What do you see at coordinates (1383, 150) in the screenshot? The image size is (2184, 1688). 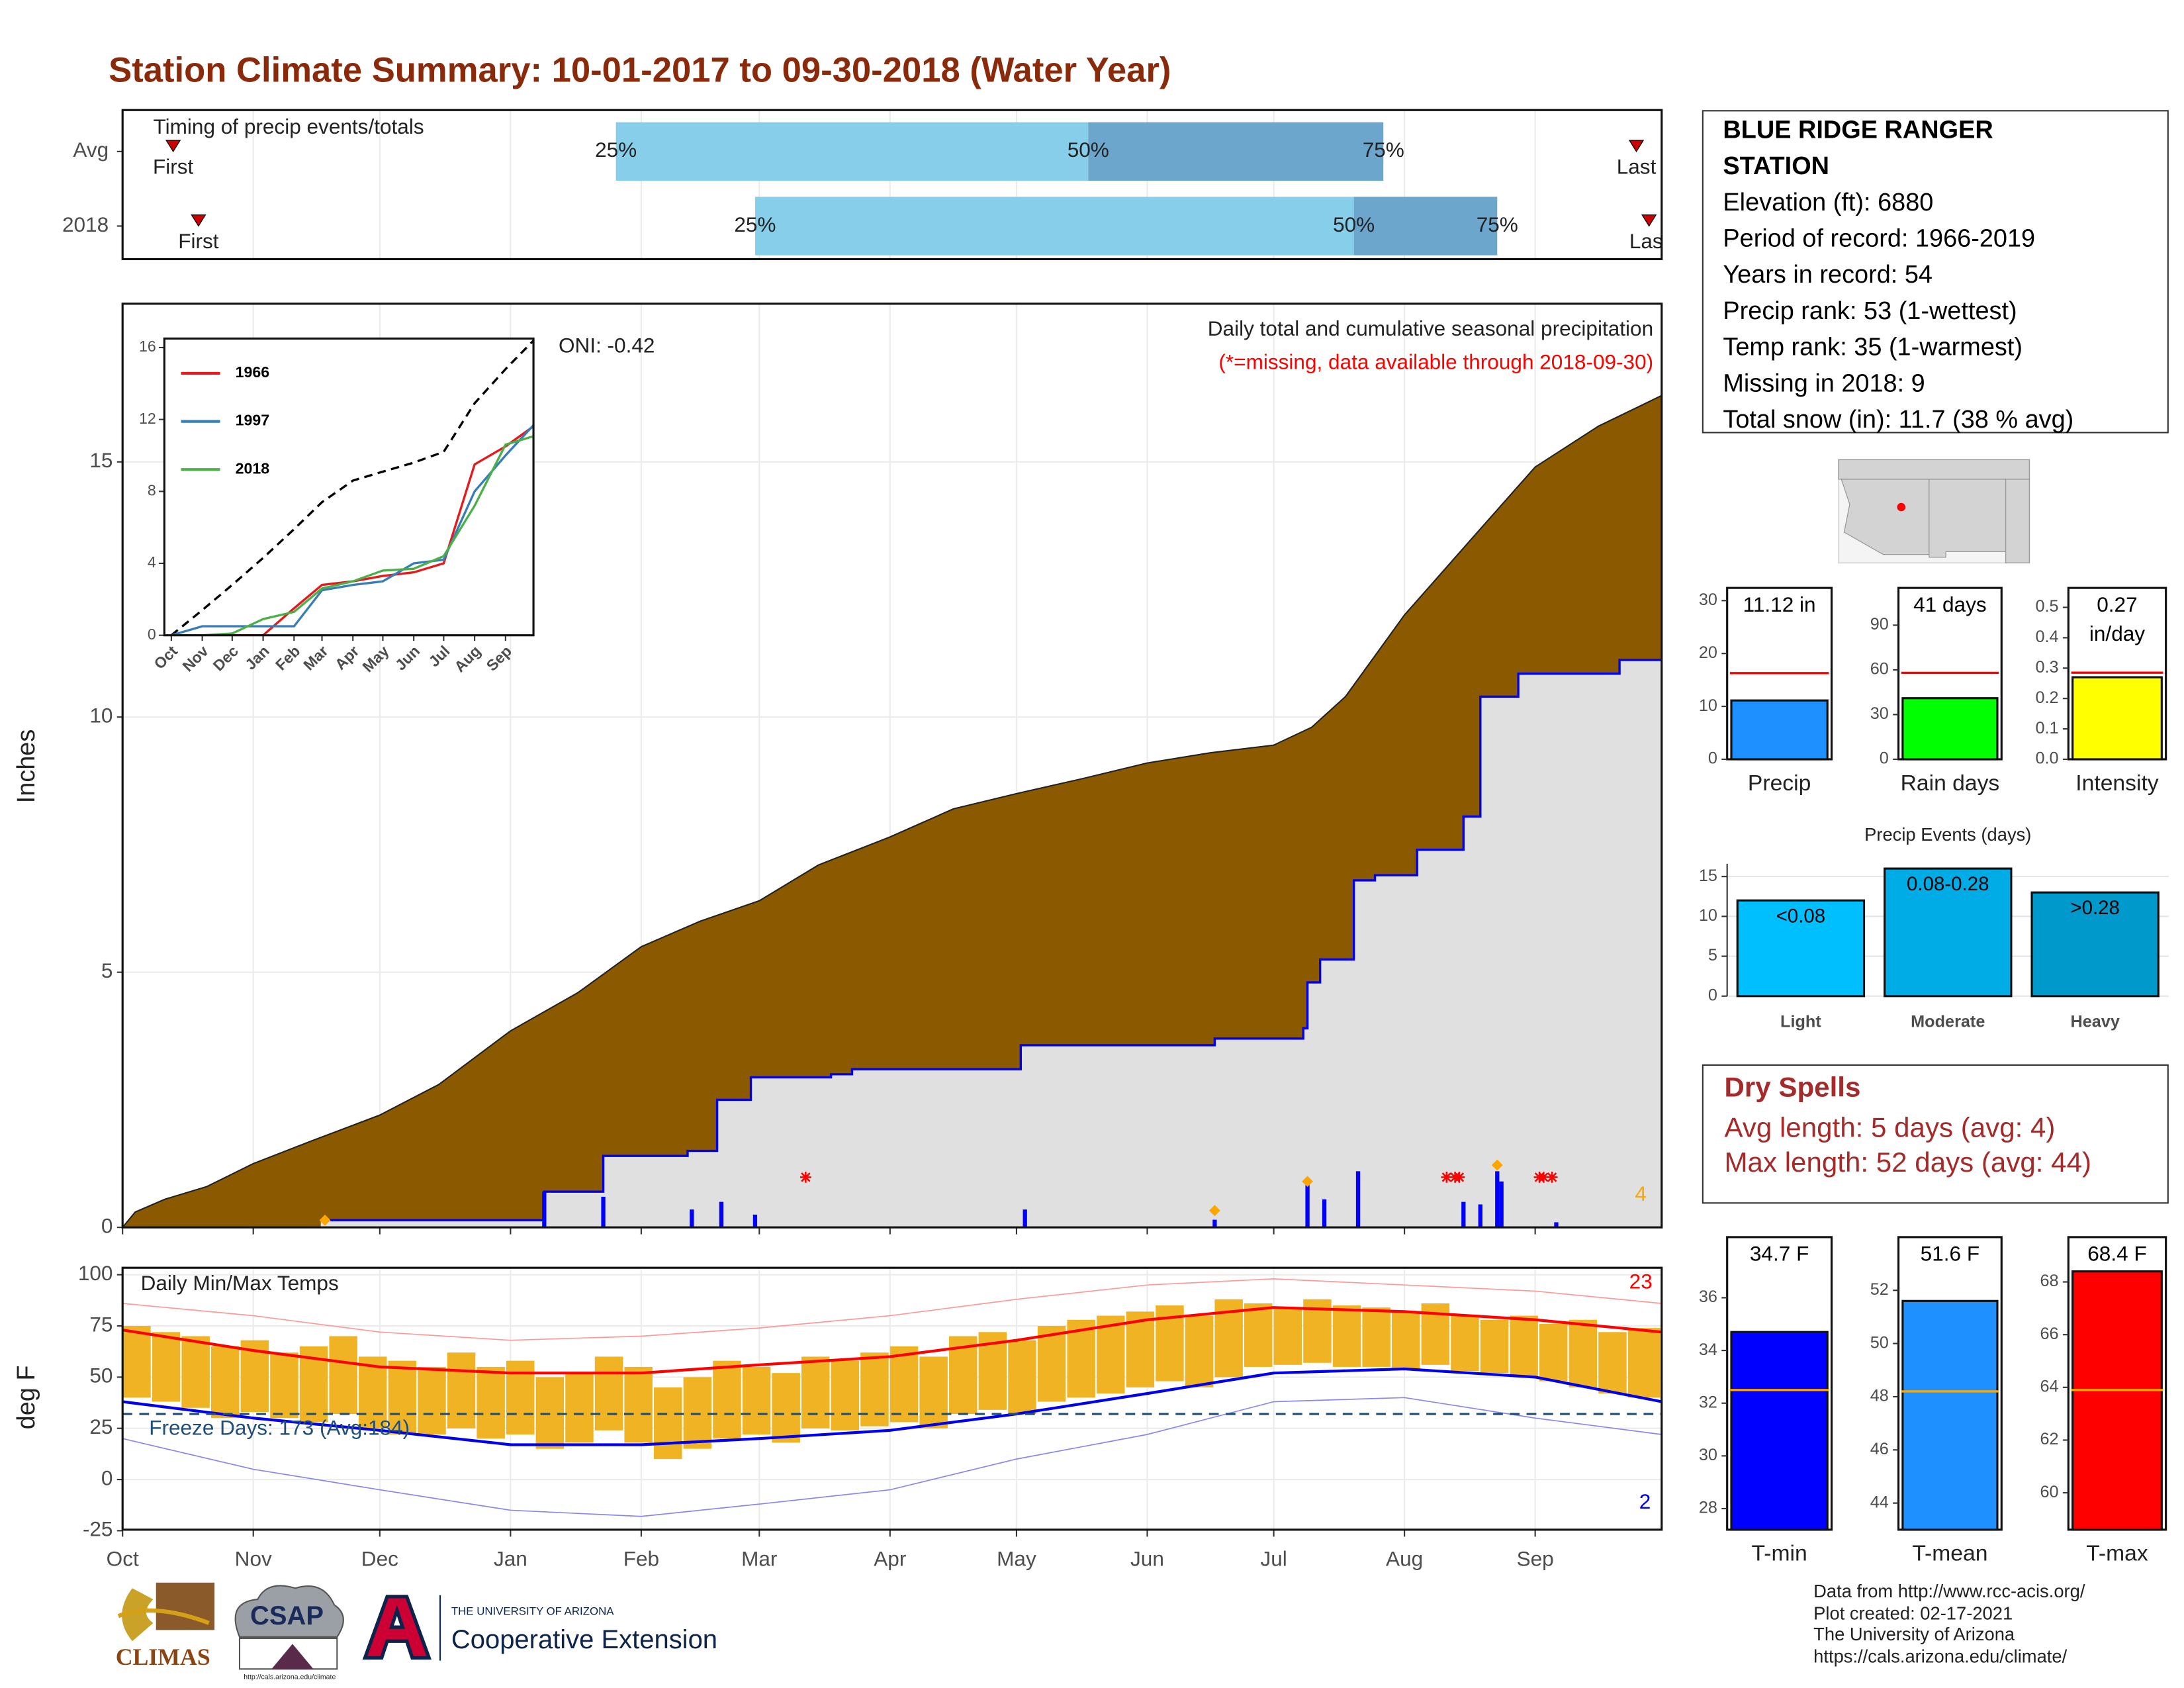 I see `quantile-label: 75%` at bounding box center [1383, 150].